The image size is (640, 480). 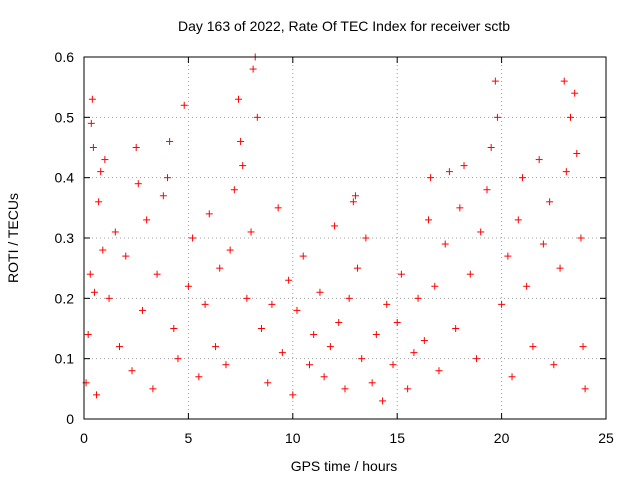 What do you see at coordinates (397, 438) in the screenshot?
I see `x-tick-label-3: 15` at bounding box center [397, 438].